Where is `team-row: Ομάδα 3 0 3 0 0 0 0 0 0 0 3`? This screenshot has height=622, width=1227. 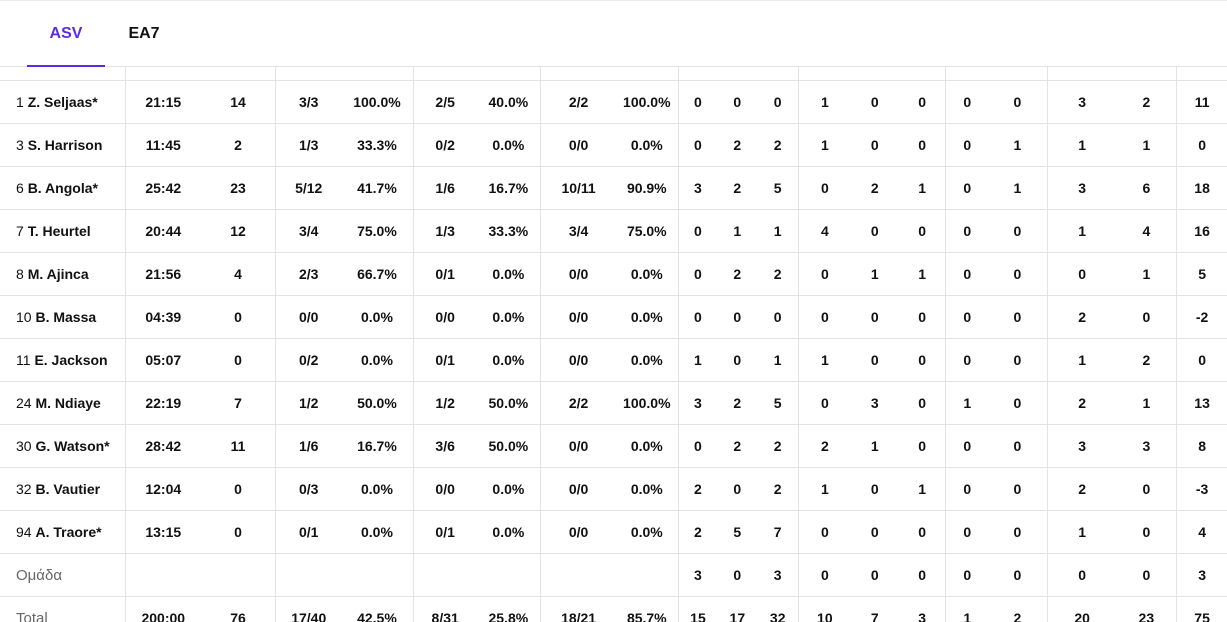 team-row: Ομάδα 3 0 3 0 0 0 0 0 0 0 3 is located at coordinates (613, 575).